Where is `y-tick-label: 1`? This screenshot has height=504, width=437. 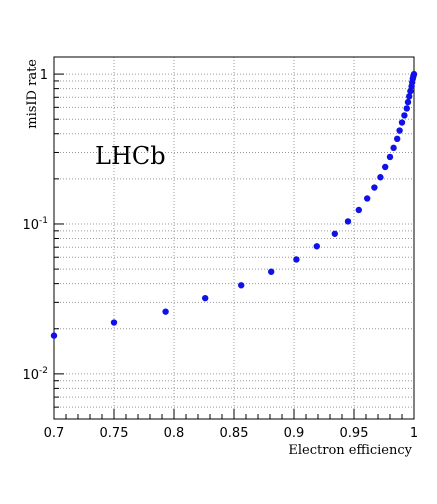 y-tick-label: 1 is located at coordinates (44, 75).